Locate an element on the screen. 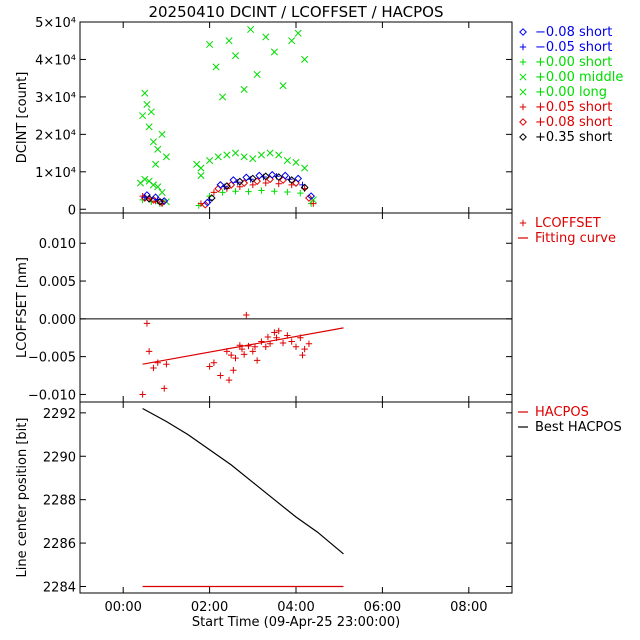 The image size is (640, 640). legend-label: +0.05 short is located at coordinates (573, 107).